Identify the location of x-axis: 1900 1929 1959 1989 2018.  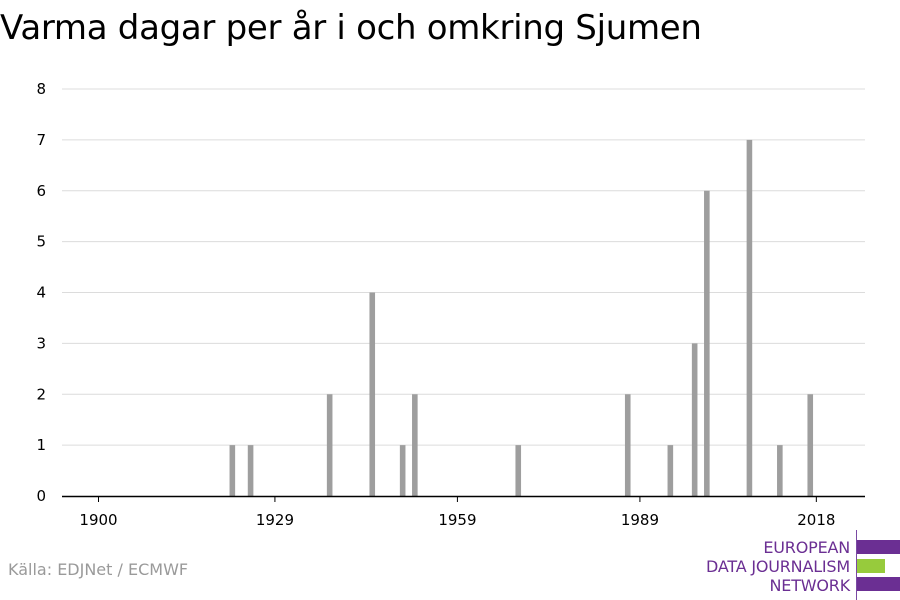
(463, 512).